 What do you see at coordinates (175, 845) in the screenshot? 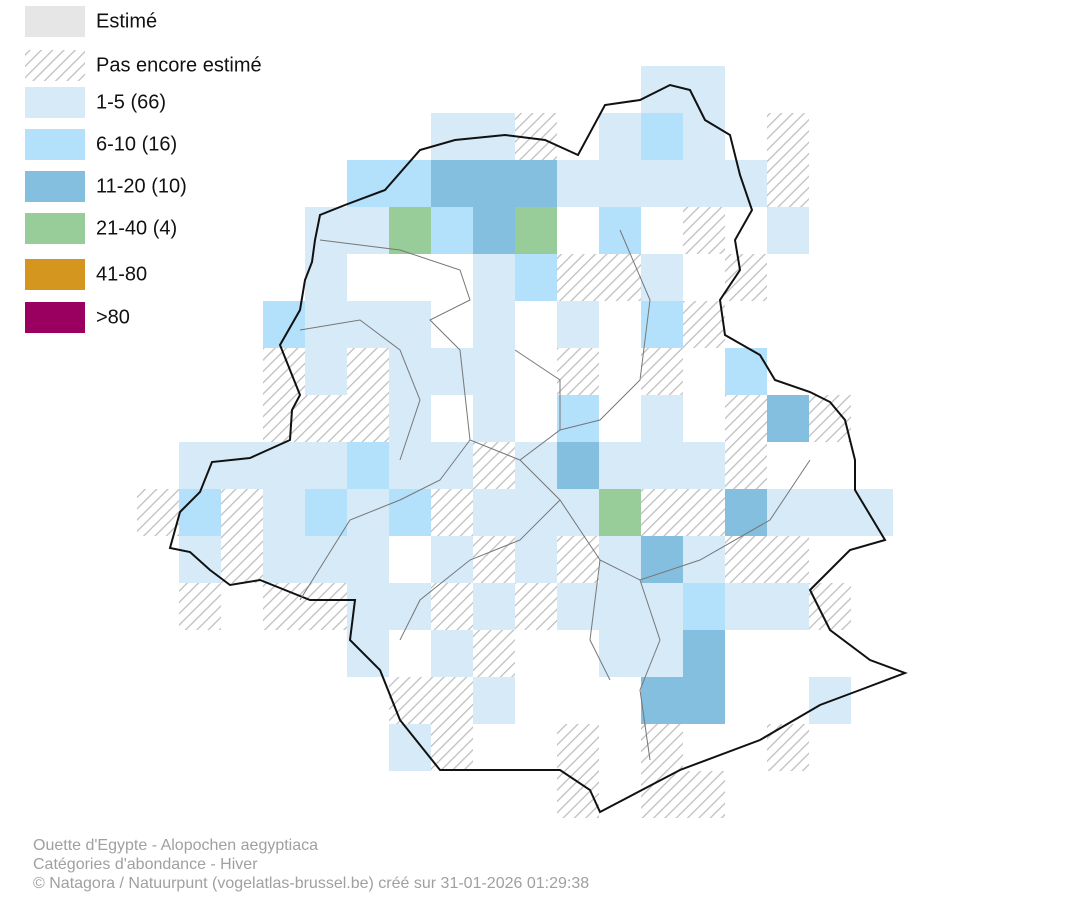
I see `footer-line: Ouette d'Egypte - Alopochen aegyptiaca` at bounding box center [175, 845].